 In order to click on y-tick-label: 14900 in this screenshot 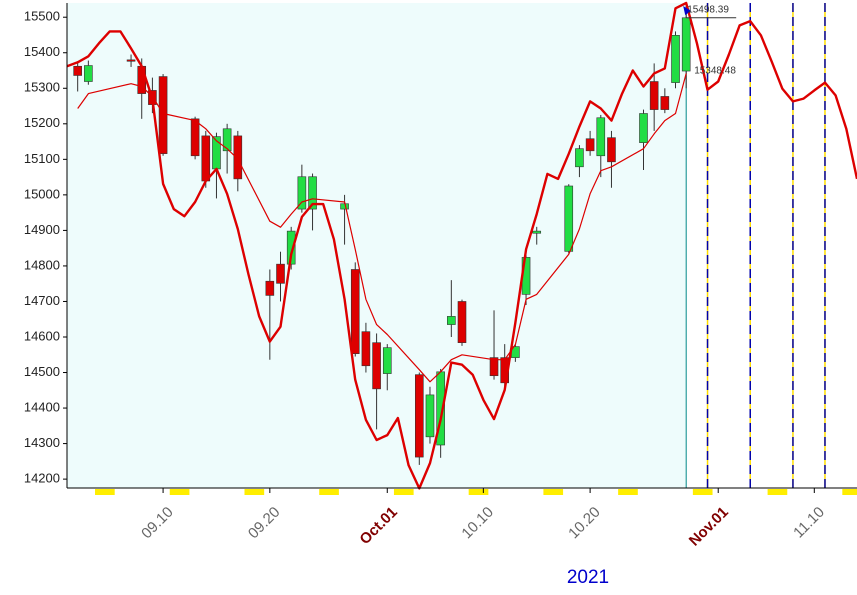, I will do `click(42, 229)`.